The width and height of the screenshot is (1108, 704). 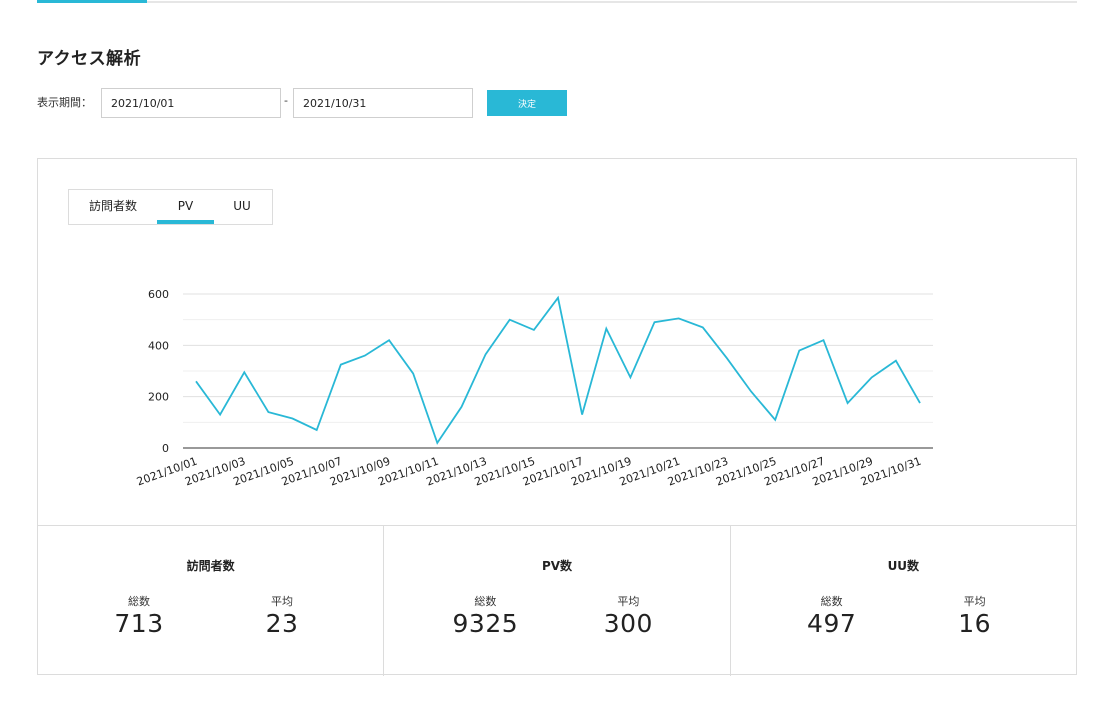 What do you see at coordinates (527, 103) in the screenshot?
I see `submit-button: 決定` at bounding box center [527, 103].